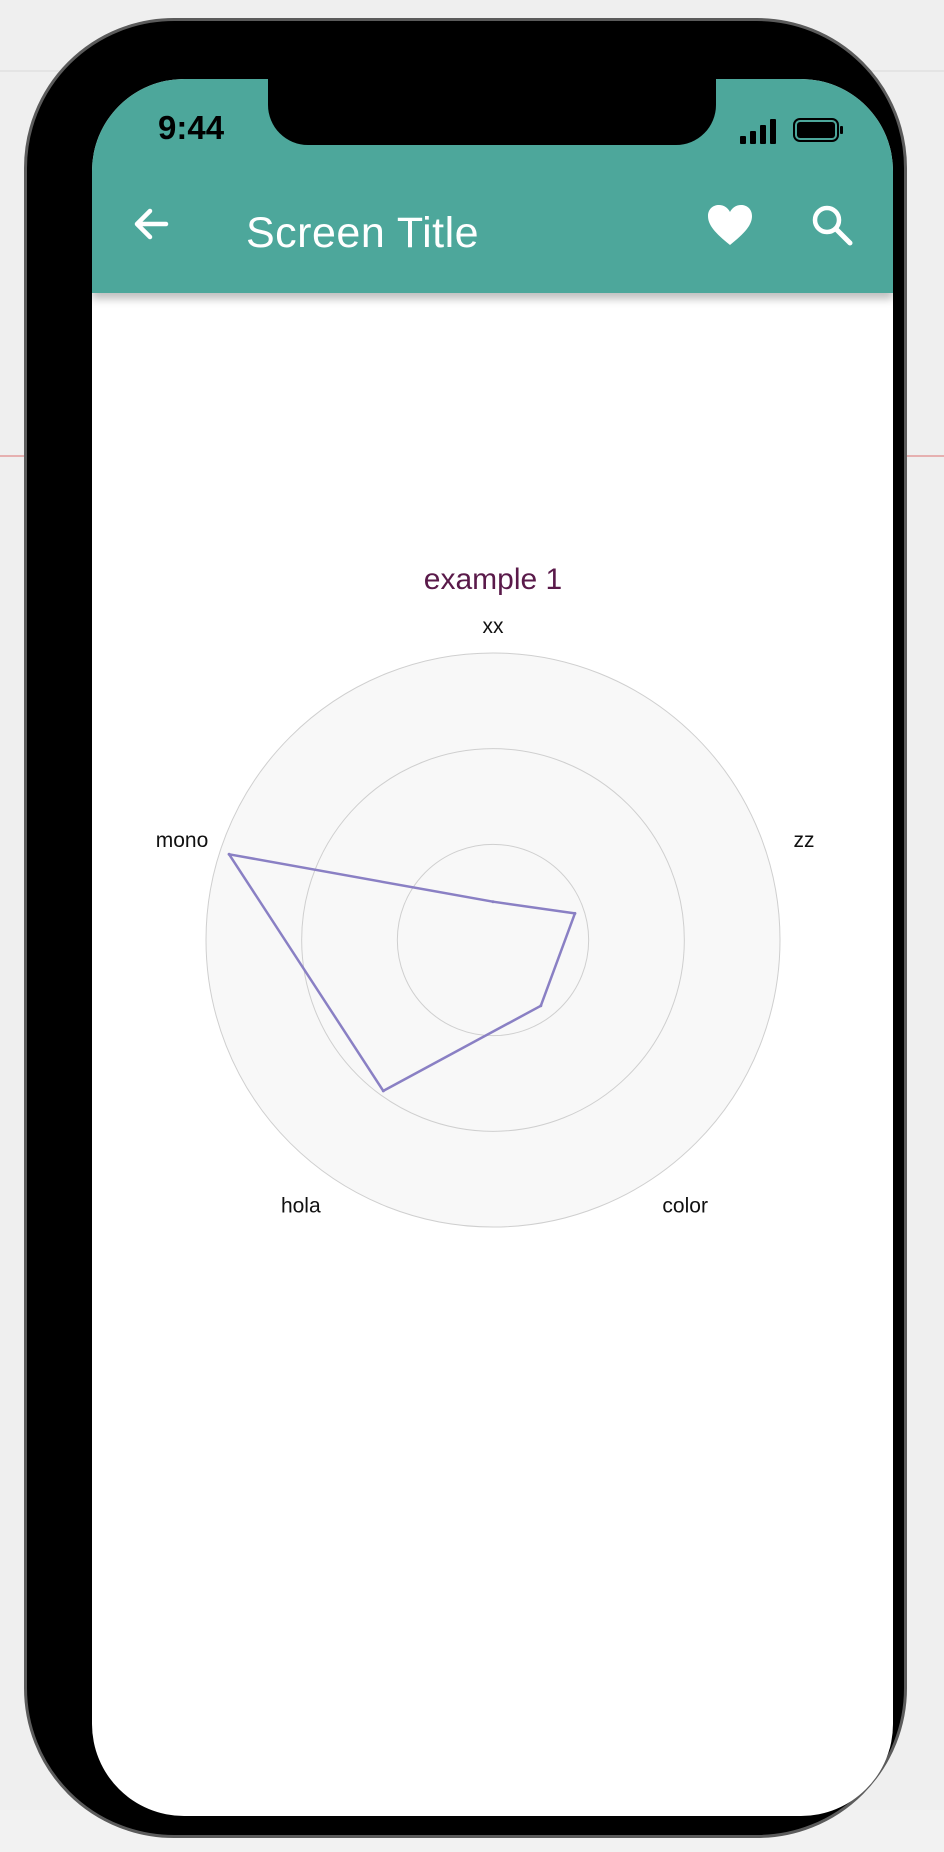  What do you see at coordinates (191, 127) in the screenshot?
I see `status-time: 9:44` at bounding box center [191, 127].